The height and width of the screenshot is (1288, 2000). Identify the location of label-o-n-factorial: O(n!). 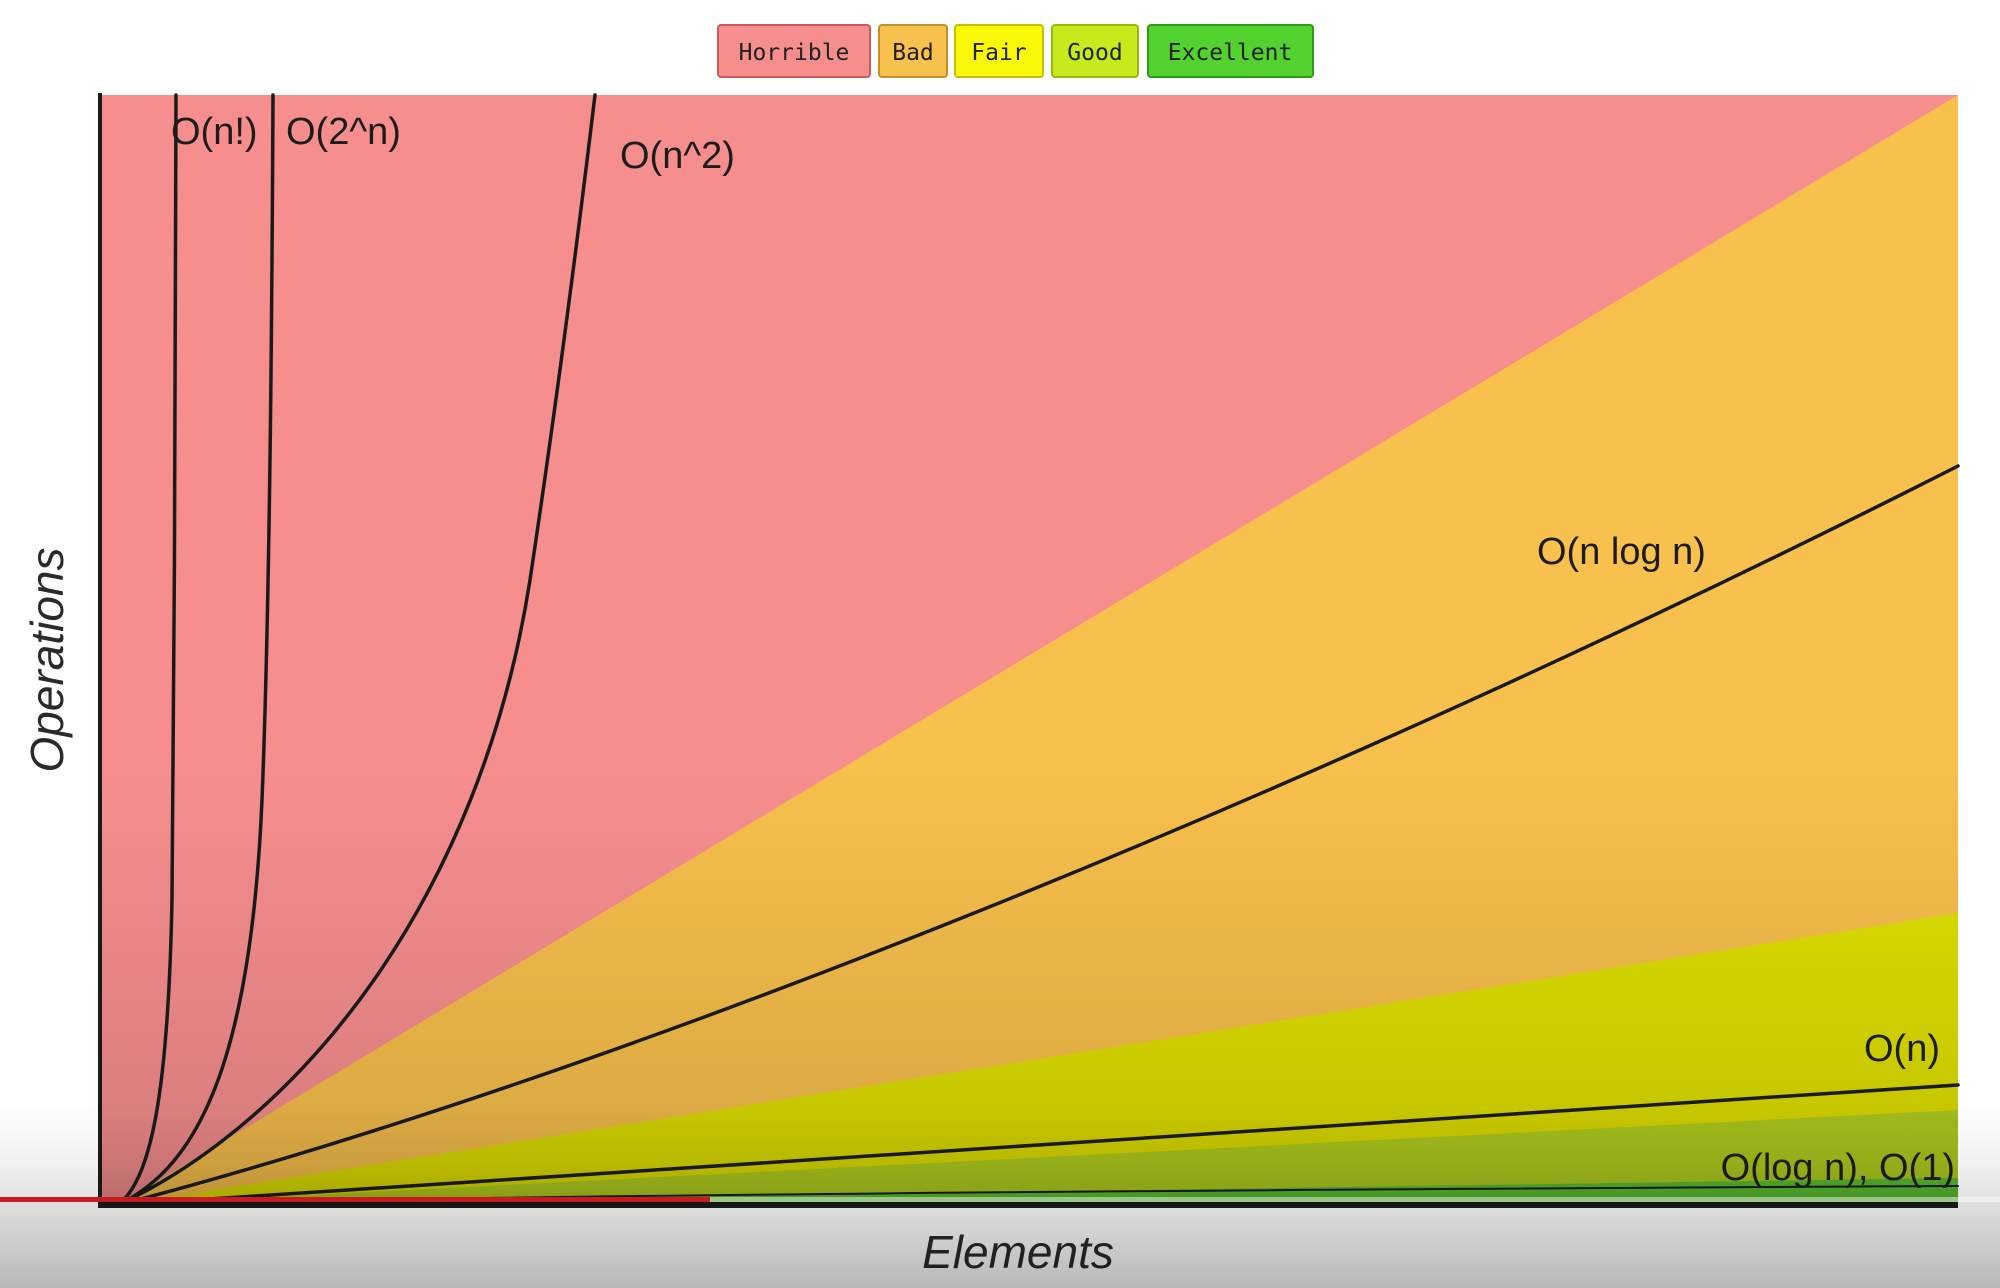
(214, 132).